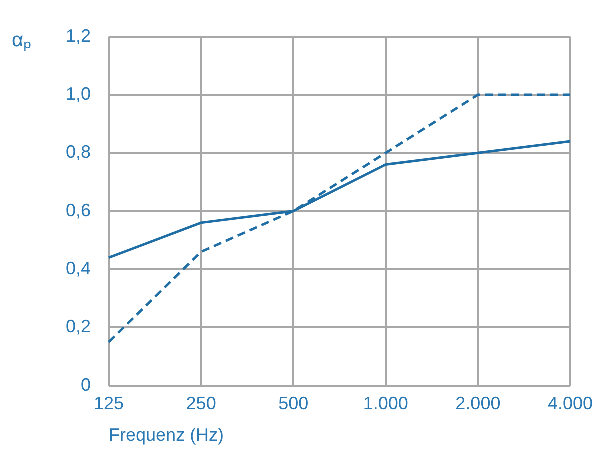 This screenshot has height=459, width=609. Describe the element at coordinates (293, 404) in the screenshot. I see `x-tick-label: 500` at that location.